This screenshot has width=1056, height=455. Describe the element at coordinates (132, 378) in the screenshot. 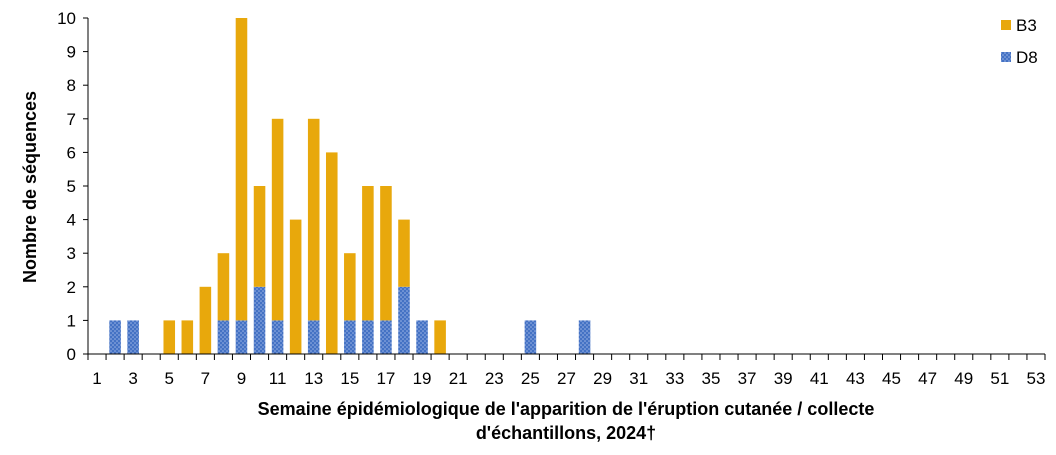

I see `x-tick-label: 3` at that location.